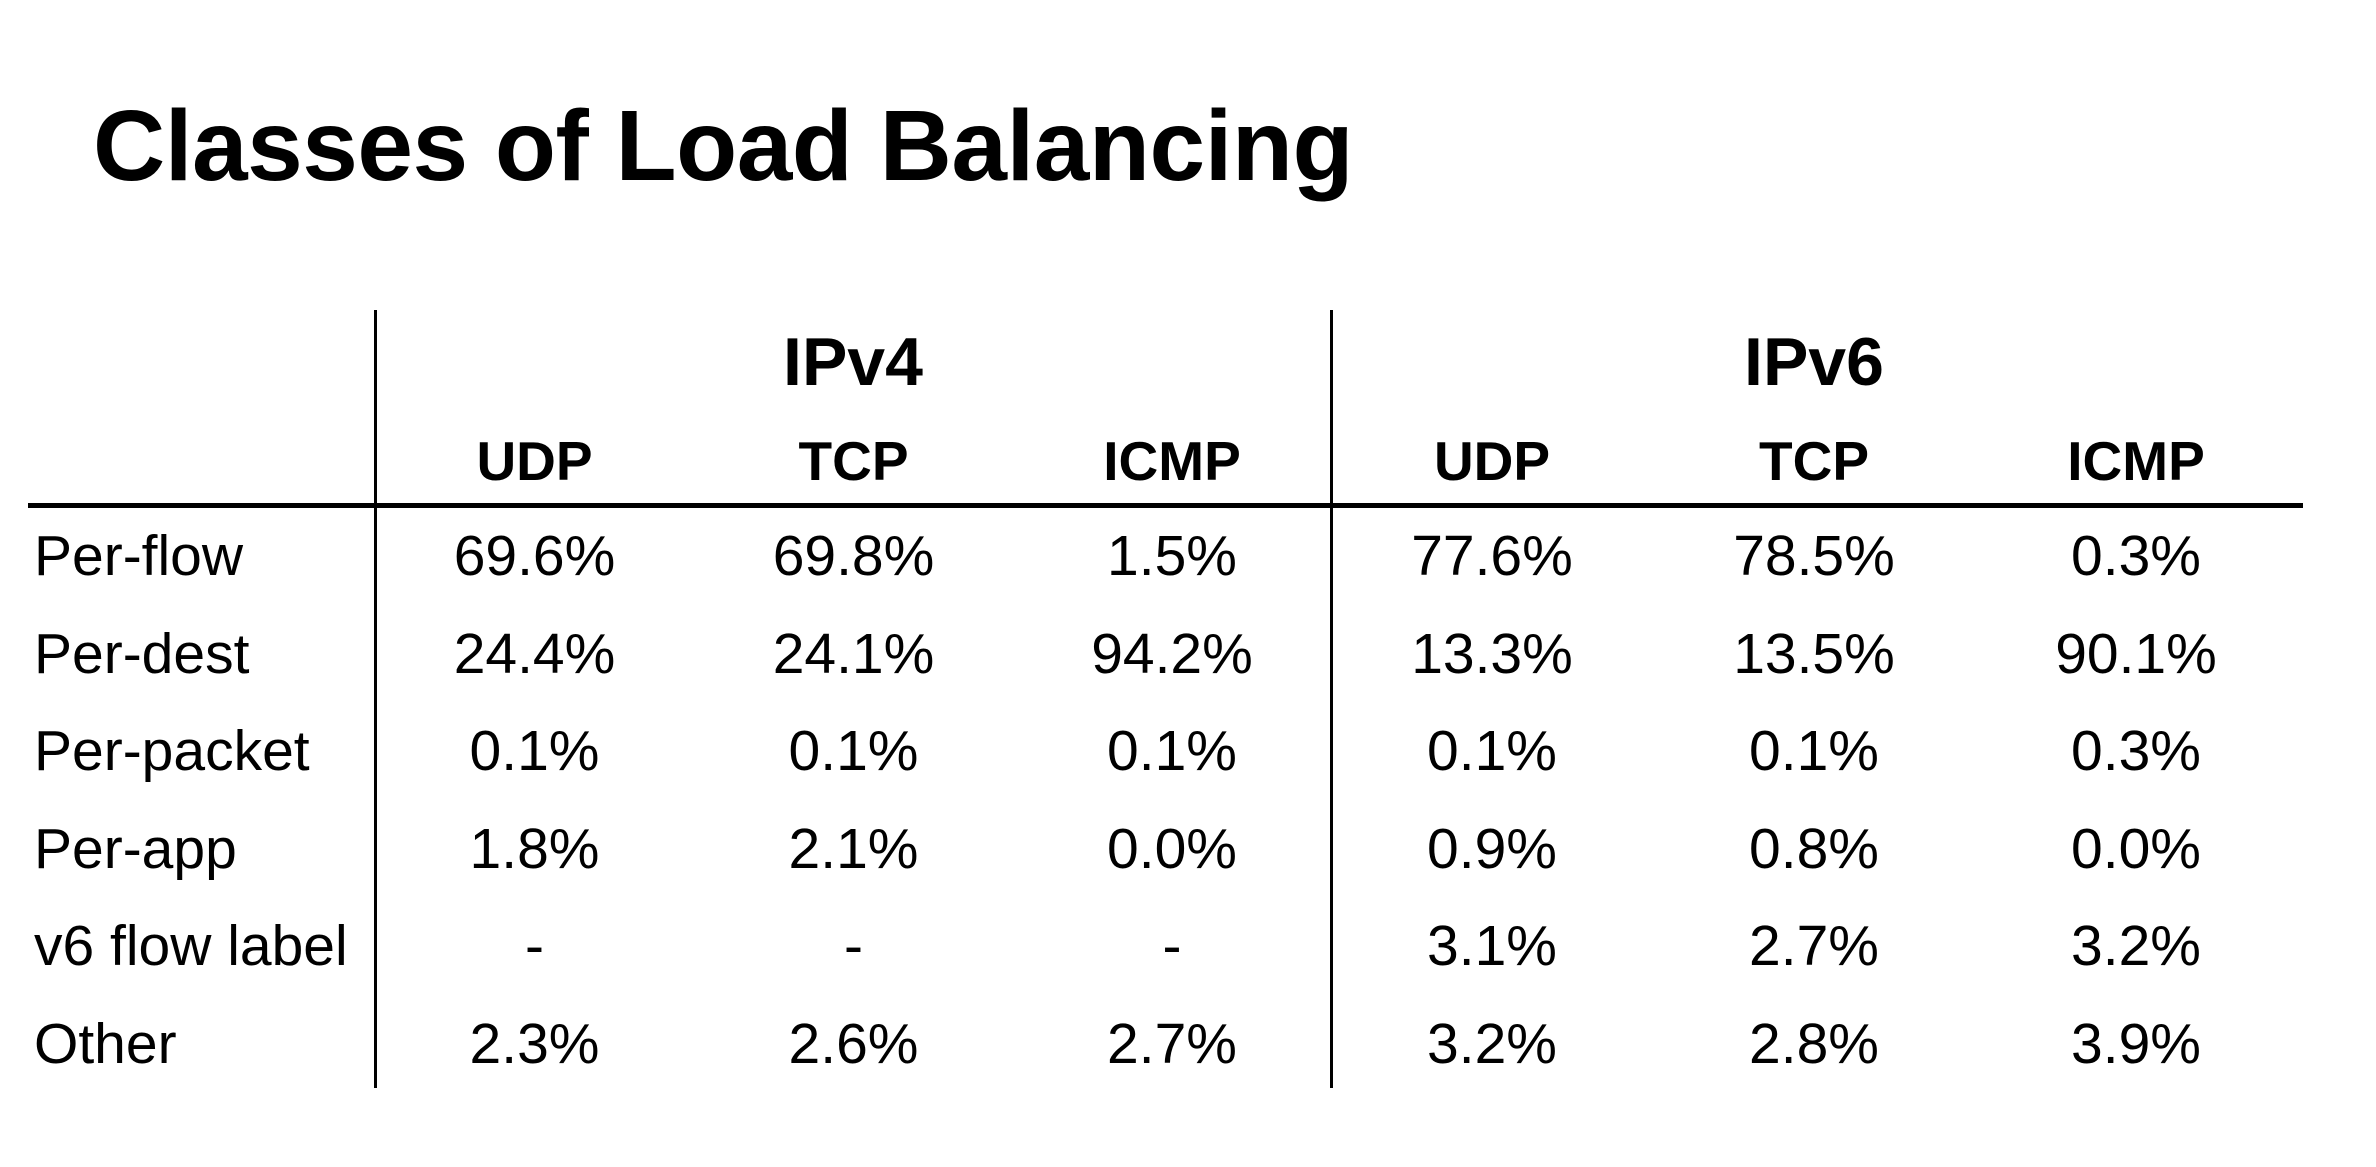 Image resolution: width=2376 pixels, height=1167 pixels. Describe the element at coordinates (1172, 653) in the screenshot. I see `table-cell: 94.2%` at that location.